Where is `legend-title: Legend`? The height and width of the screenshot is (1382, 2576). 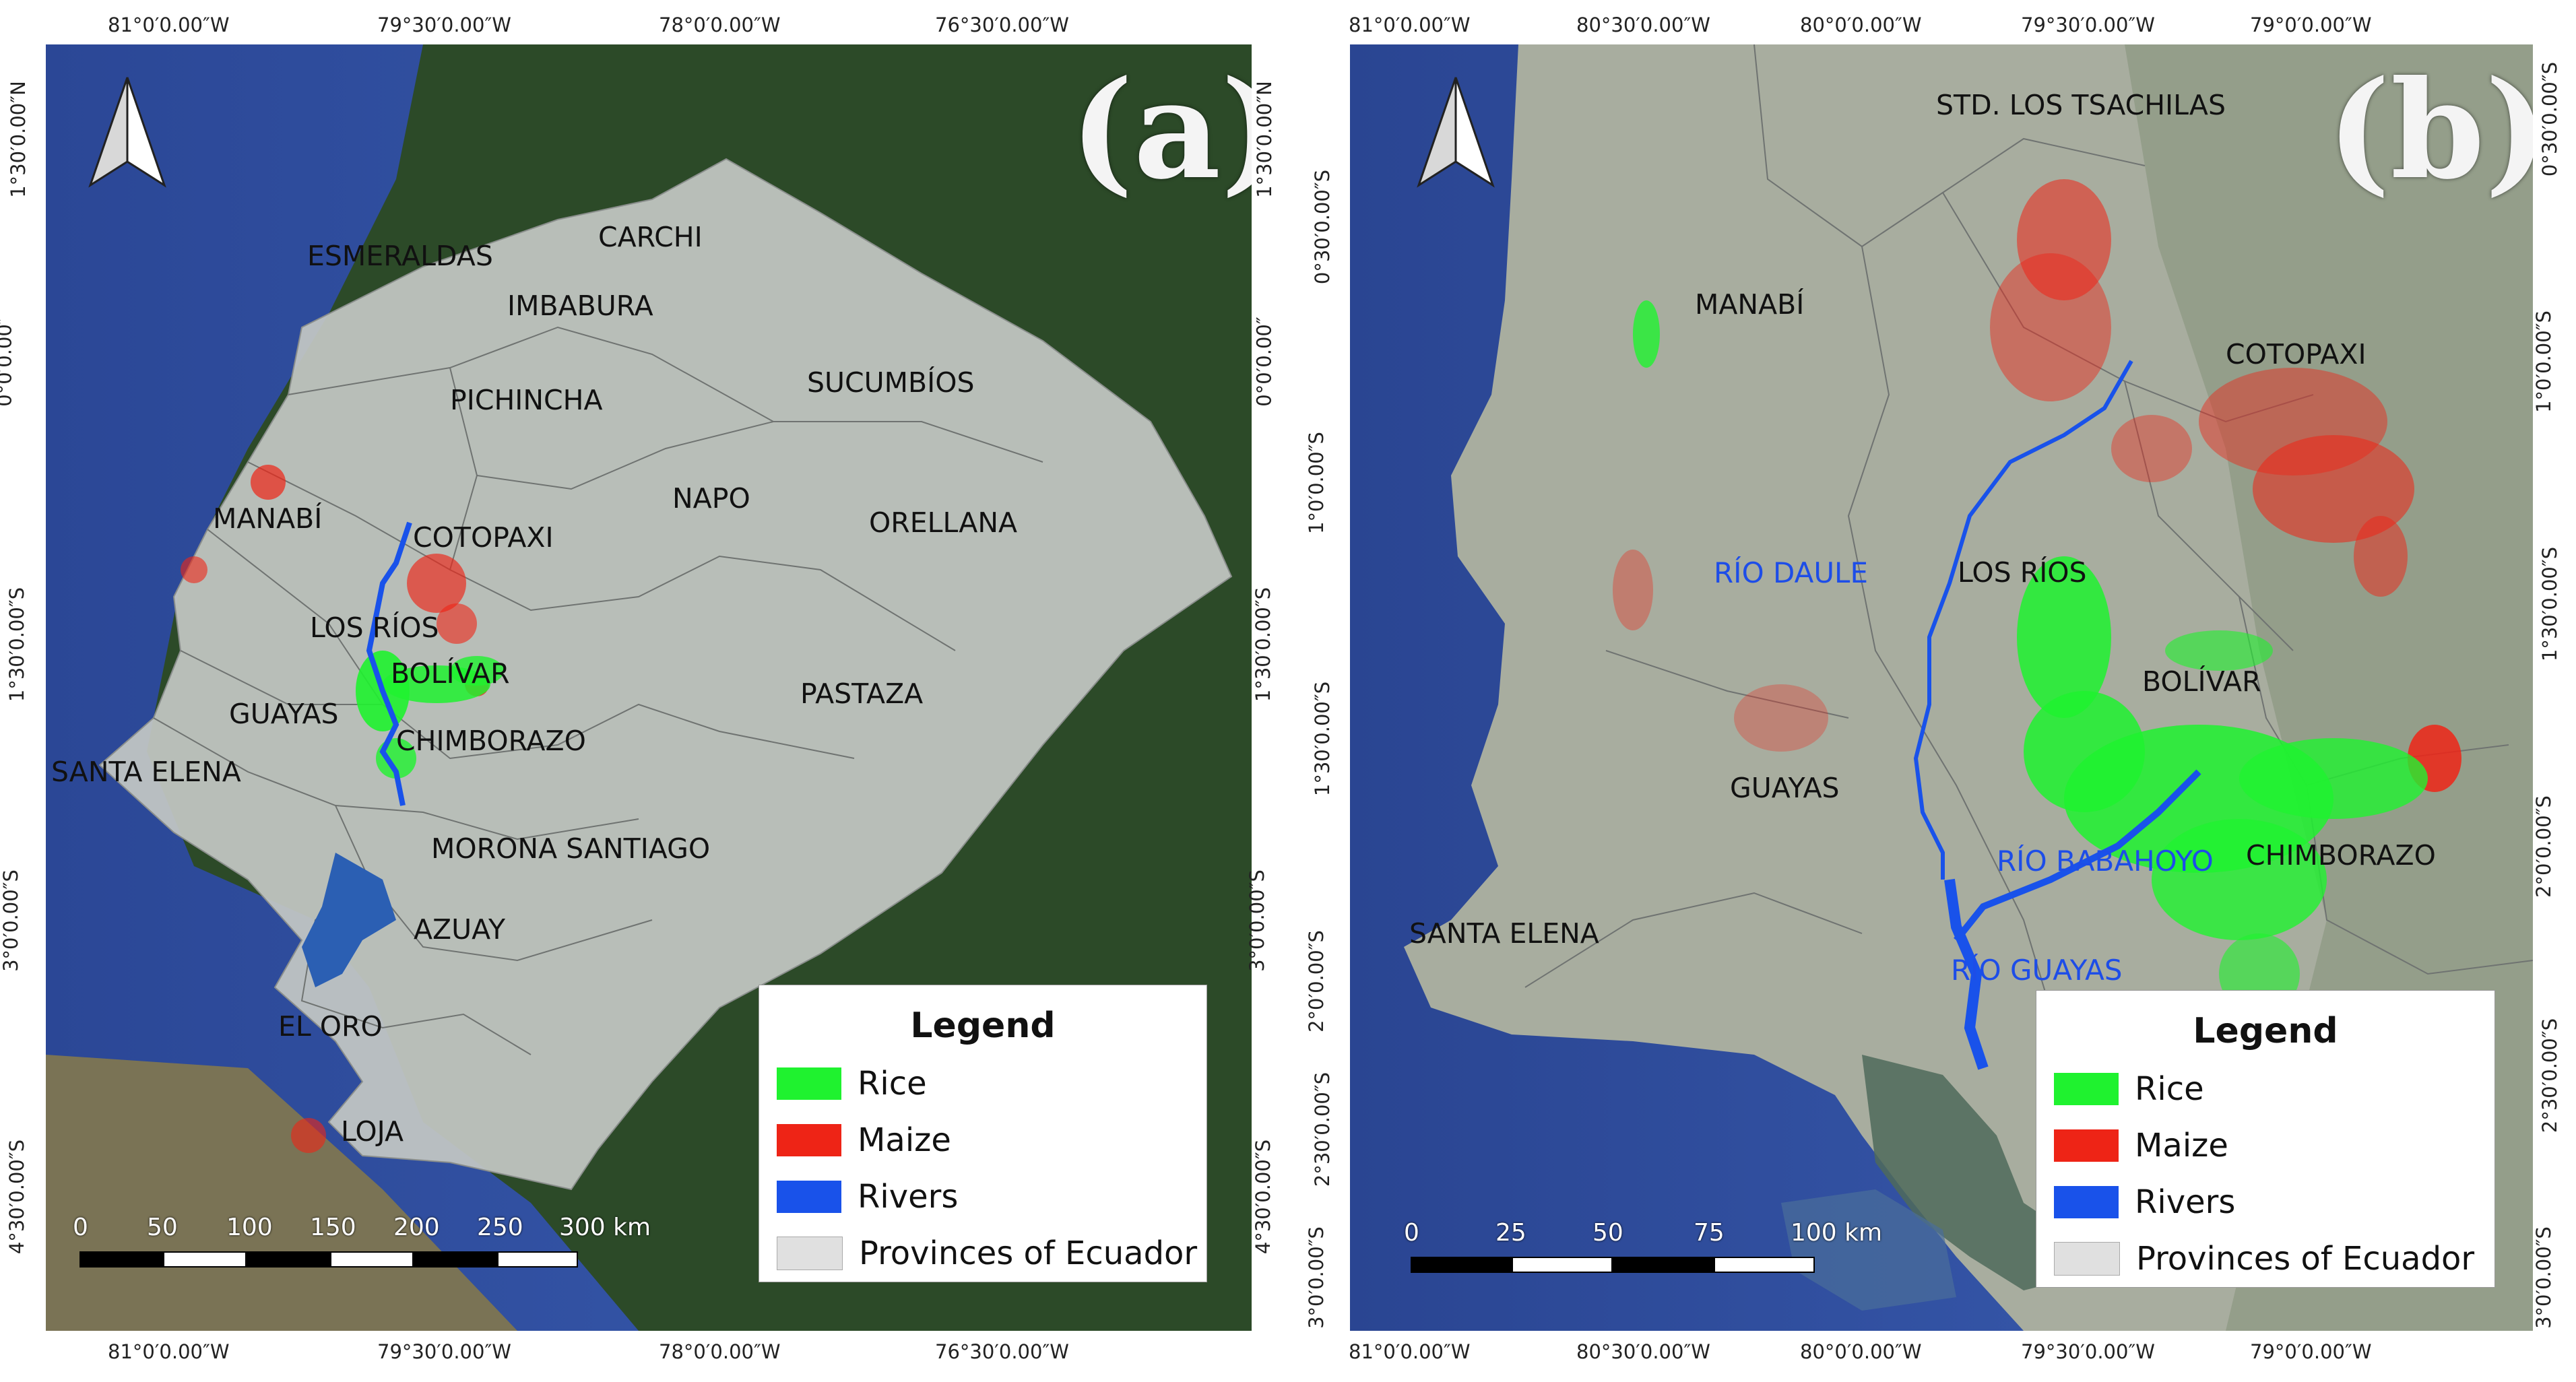 legend-title: Legend is located at coordinates (983, 1026).